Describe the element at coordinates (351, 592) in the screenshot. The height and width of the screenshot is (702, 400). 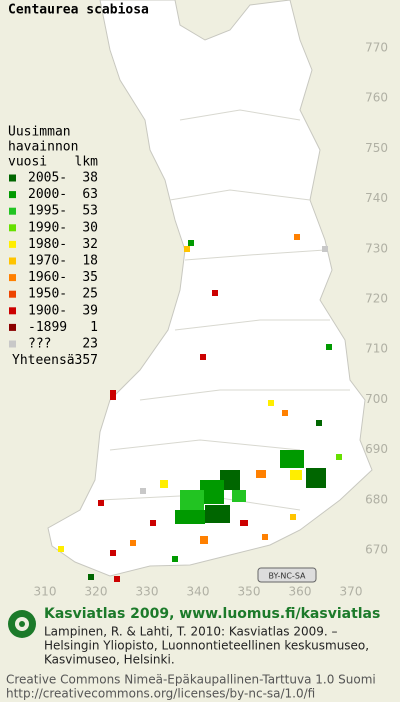
I see `grid-x-label: 370` at that location.